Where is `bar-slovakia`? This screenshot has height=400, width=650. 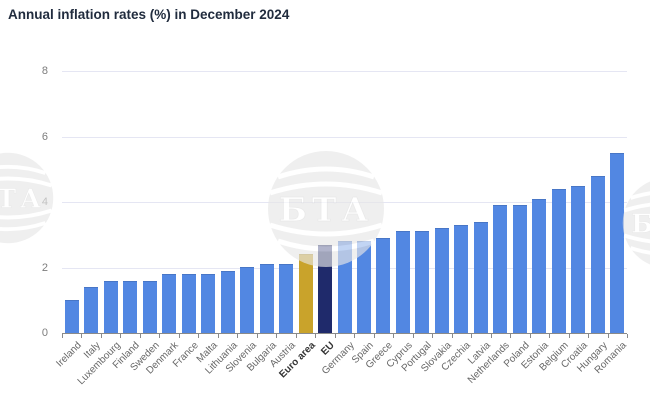
bar-slovakia is located at coordinates (441, 280).